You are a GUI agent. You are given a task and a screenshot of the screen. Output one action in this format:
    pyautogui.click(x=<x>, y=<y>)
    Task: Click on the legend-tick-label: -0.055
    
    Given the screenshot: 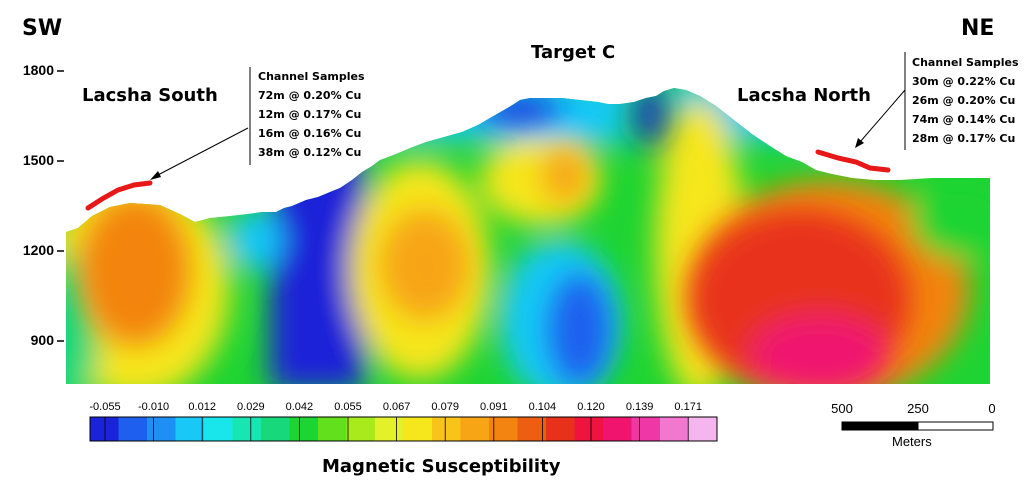 What is the action you would take?
    pyautogui.click(x=105, y=407)
    